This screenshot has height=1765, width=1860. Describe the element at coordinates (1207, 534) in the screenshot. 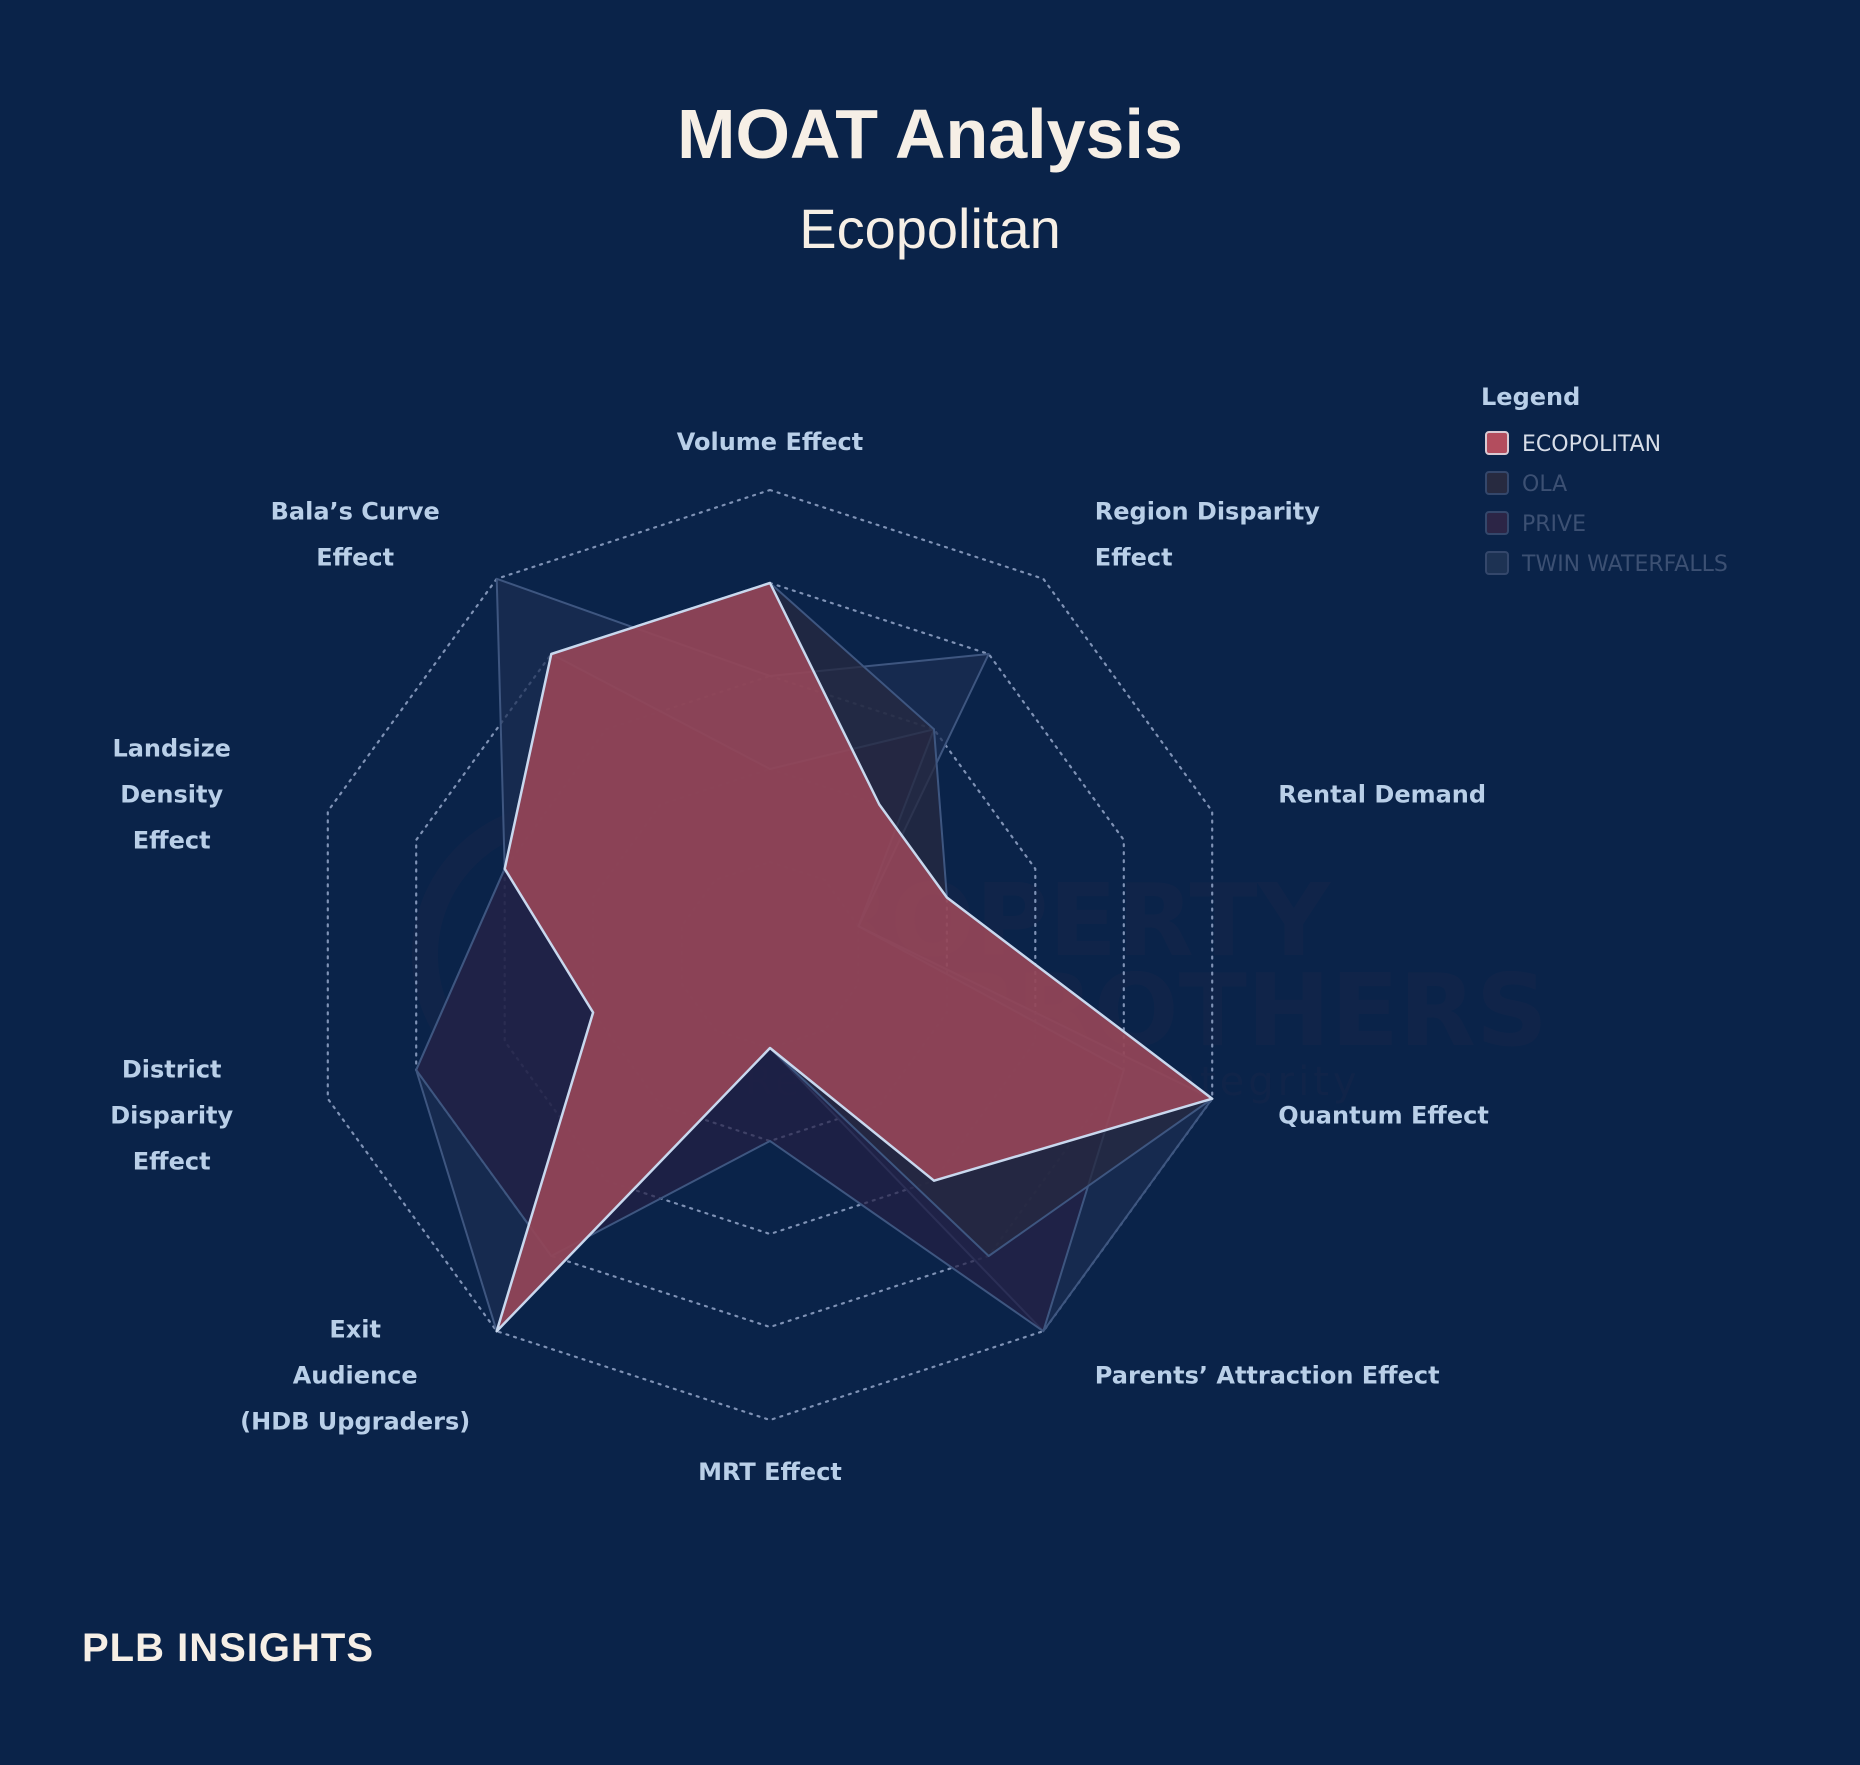

I see `axis-label-1: Region Disparity Effect` at that location.